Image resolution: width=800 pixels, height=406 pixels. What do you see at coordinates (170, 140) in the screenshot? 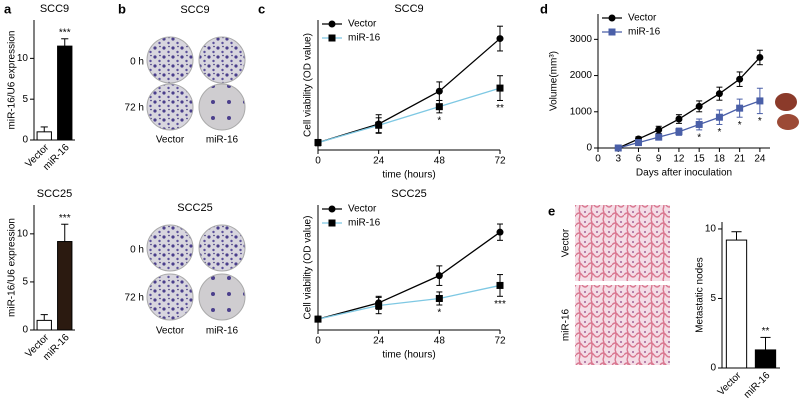
I see `column-label: Vector` at bounding box center [170, 140].